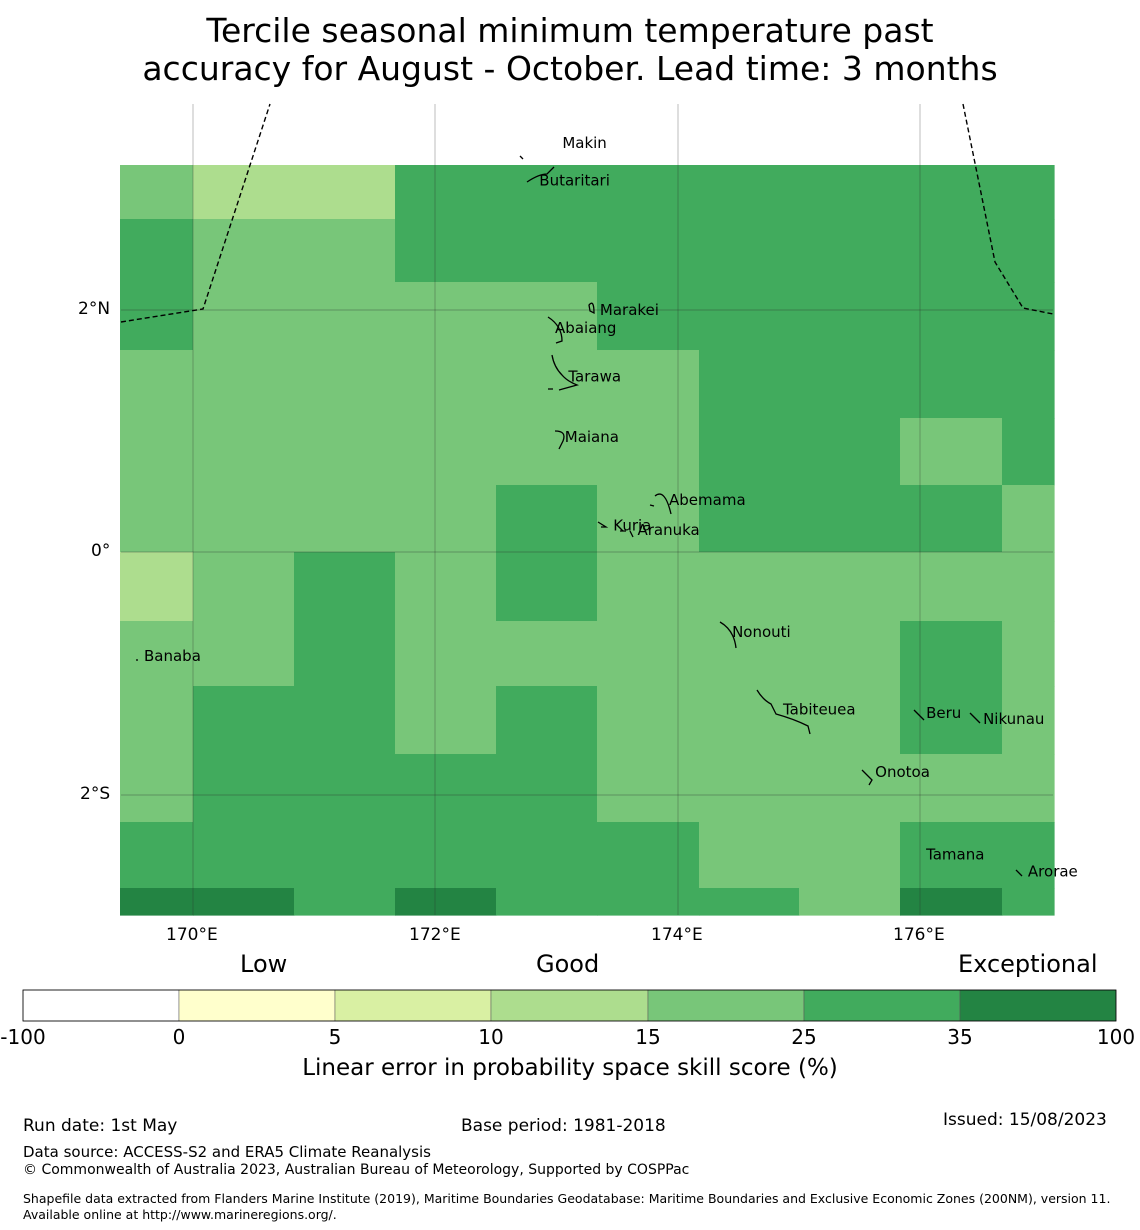  What do you see at coordinates (521, 157) in the screenshot?
I see `island-shape-makin` at bounding box center [521, 157].